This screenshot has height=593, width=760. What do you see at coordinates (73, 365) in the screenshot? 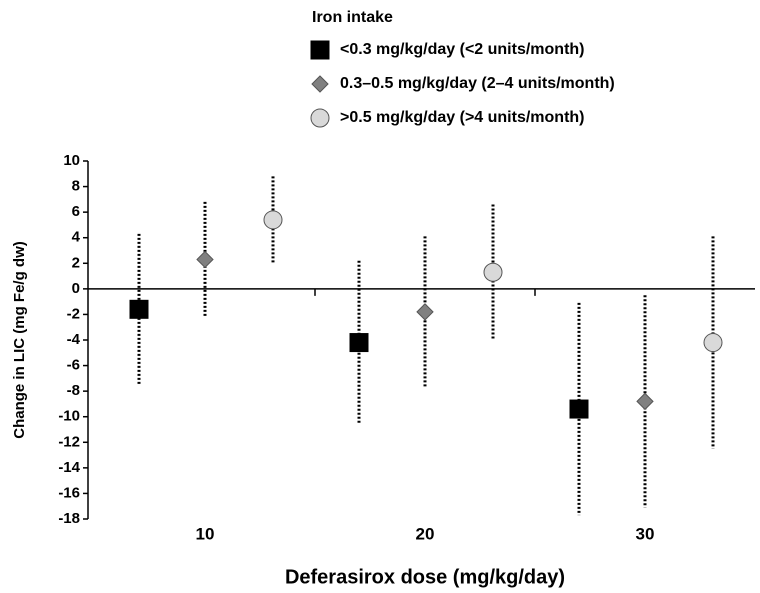
I see `y-tick-label: -6` at bounding box center [73, 365].